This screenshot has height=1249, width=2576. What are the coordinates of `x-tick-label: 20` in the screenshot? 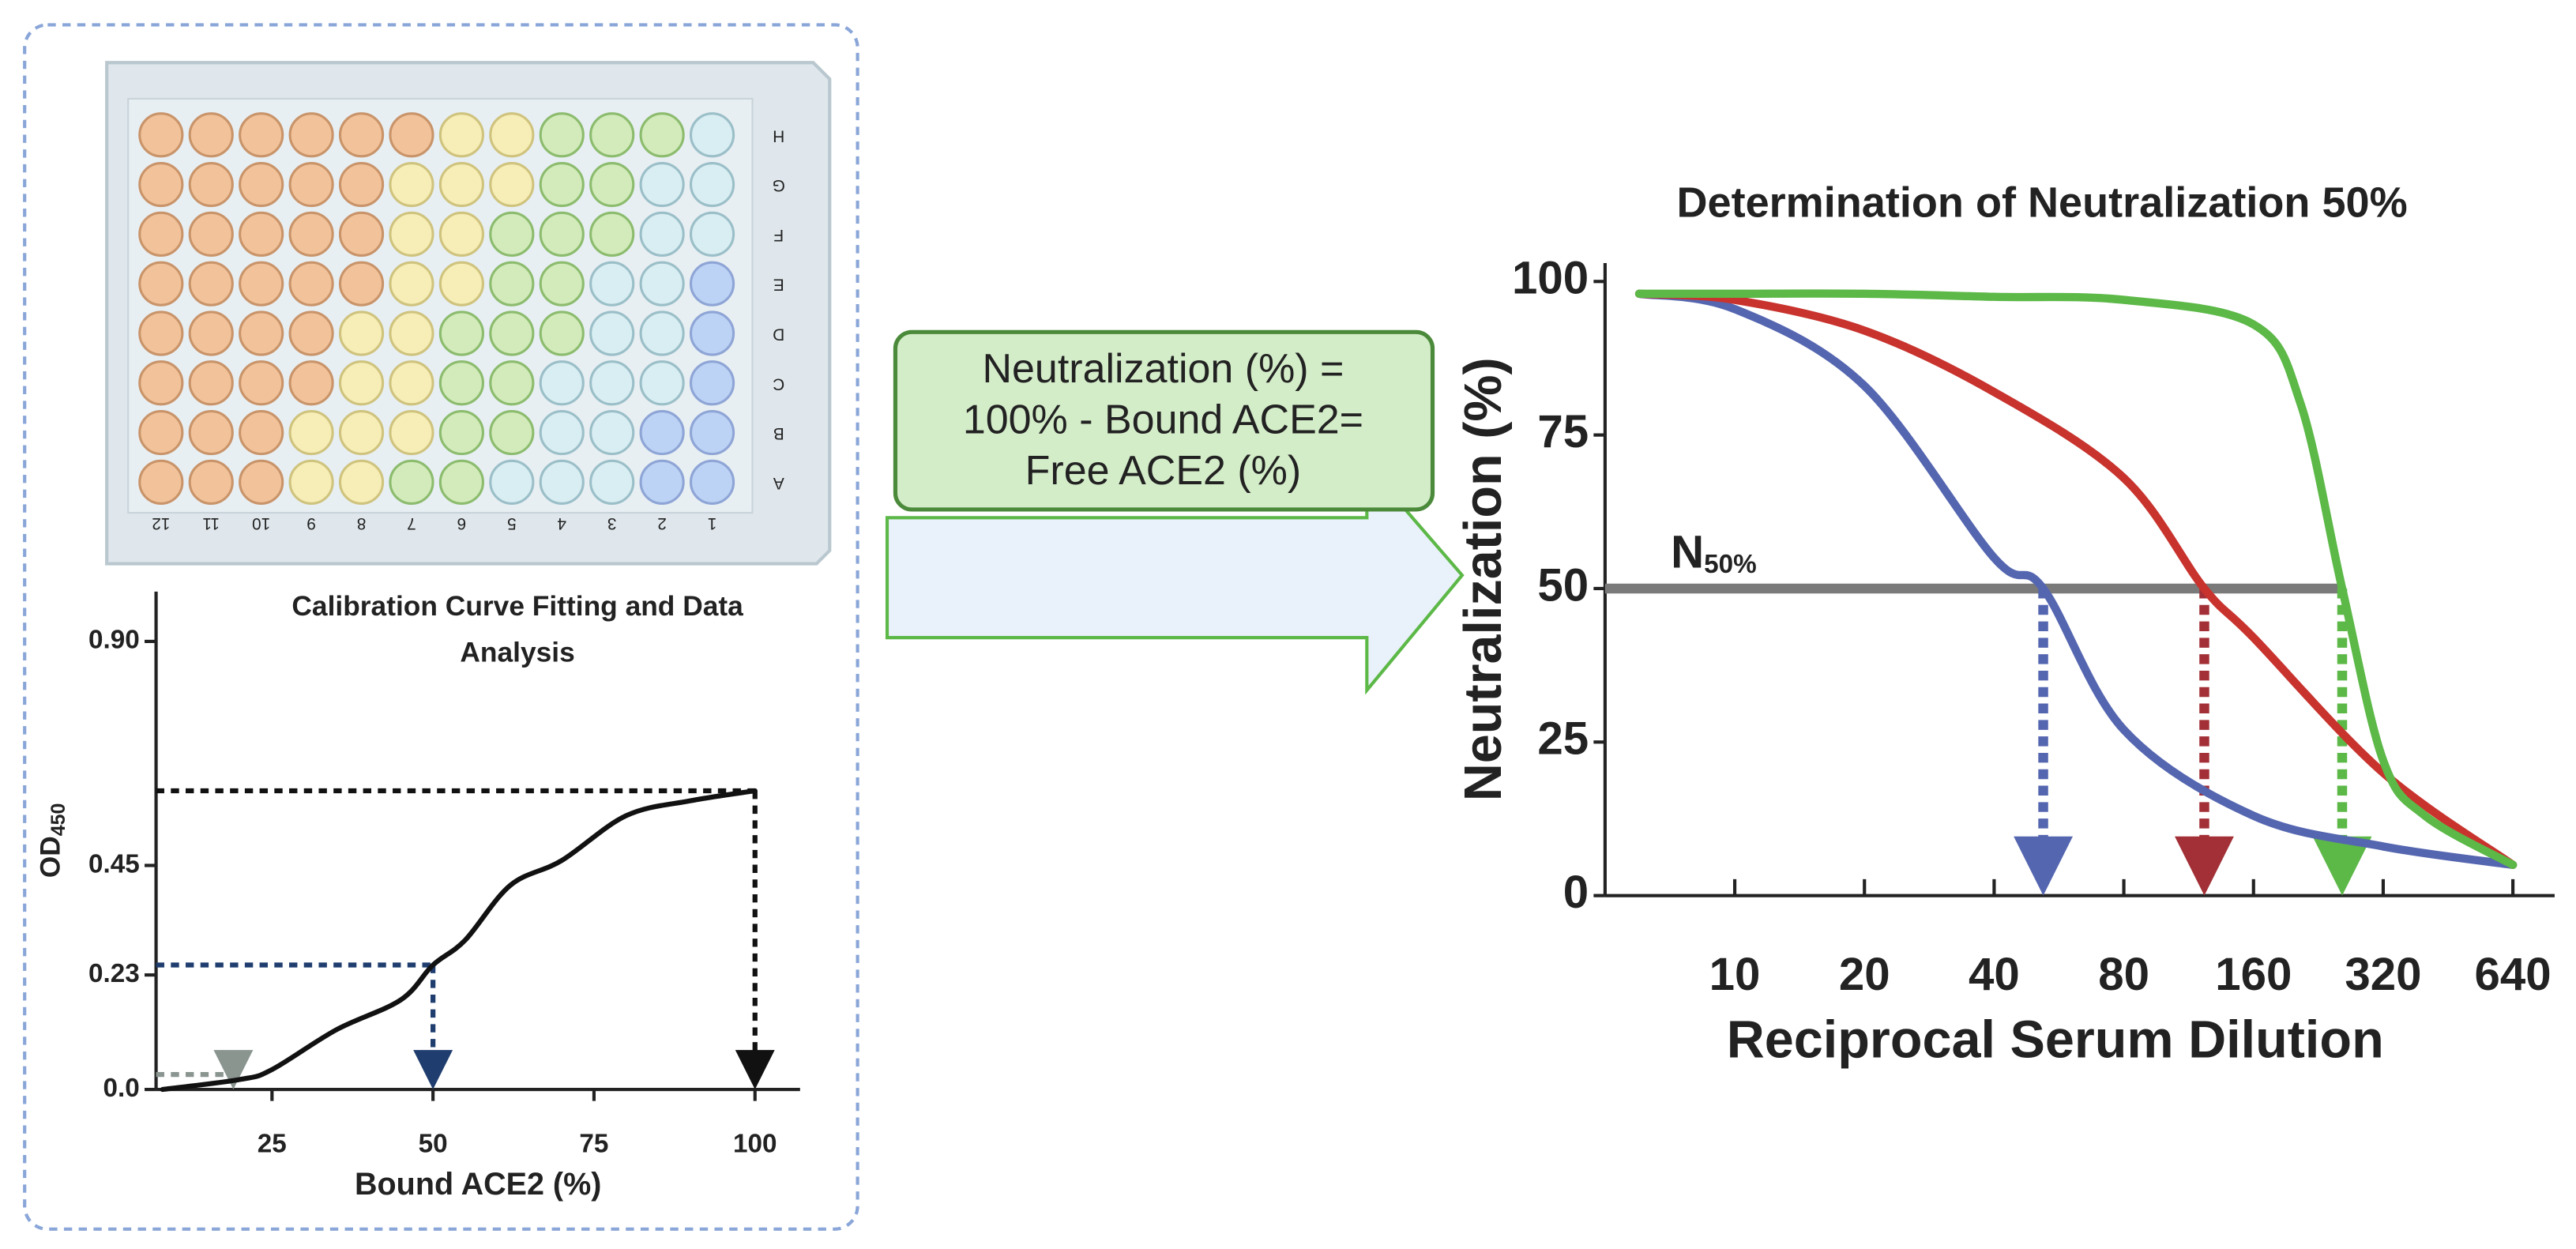 It's located at (1864, 975).